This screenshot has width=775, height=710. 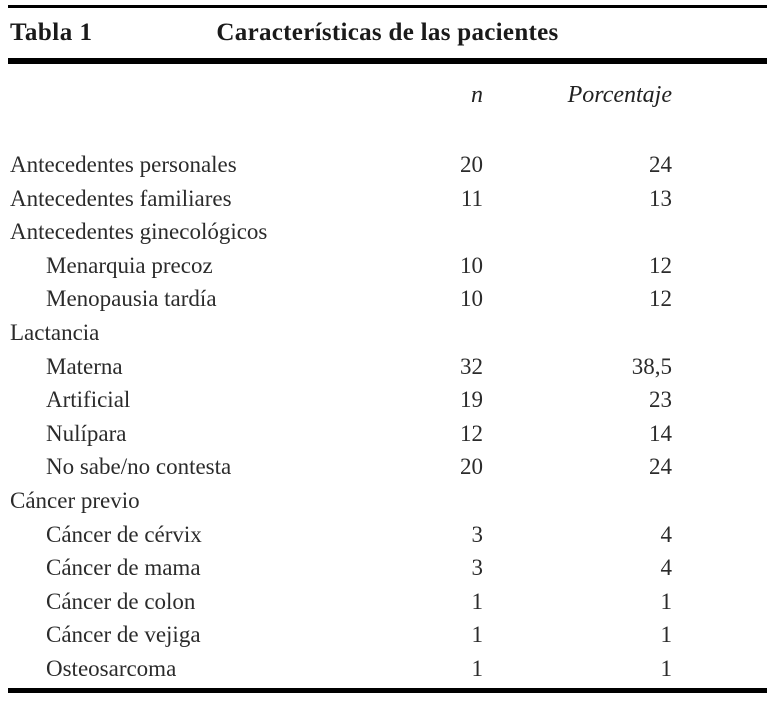 What do you see at coordinates (387, 232) in the screenshot?
I see `table-group-row: Antecedentes ginecológicos` at bounding box center [387, 232].